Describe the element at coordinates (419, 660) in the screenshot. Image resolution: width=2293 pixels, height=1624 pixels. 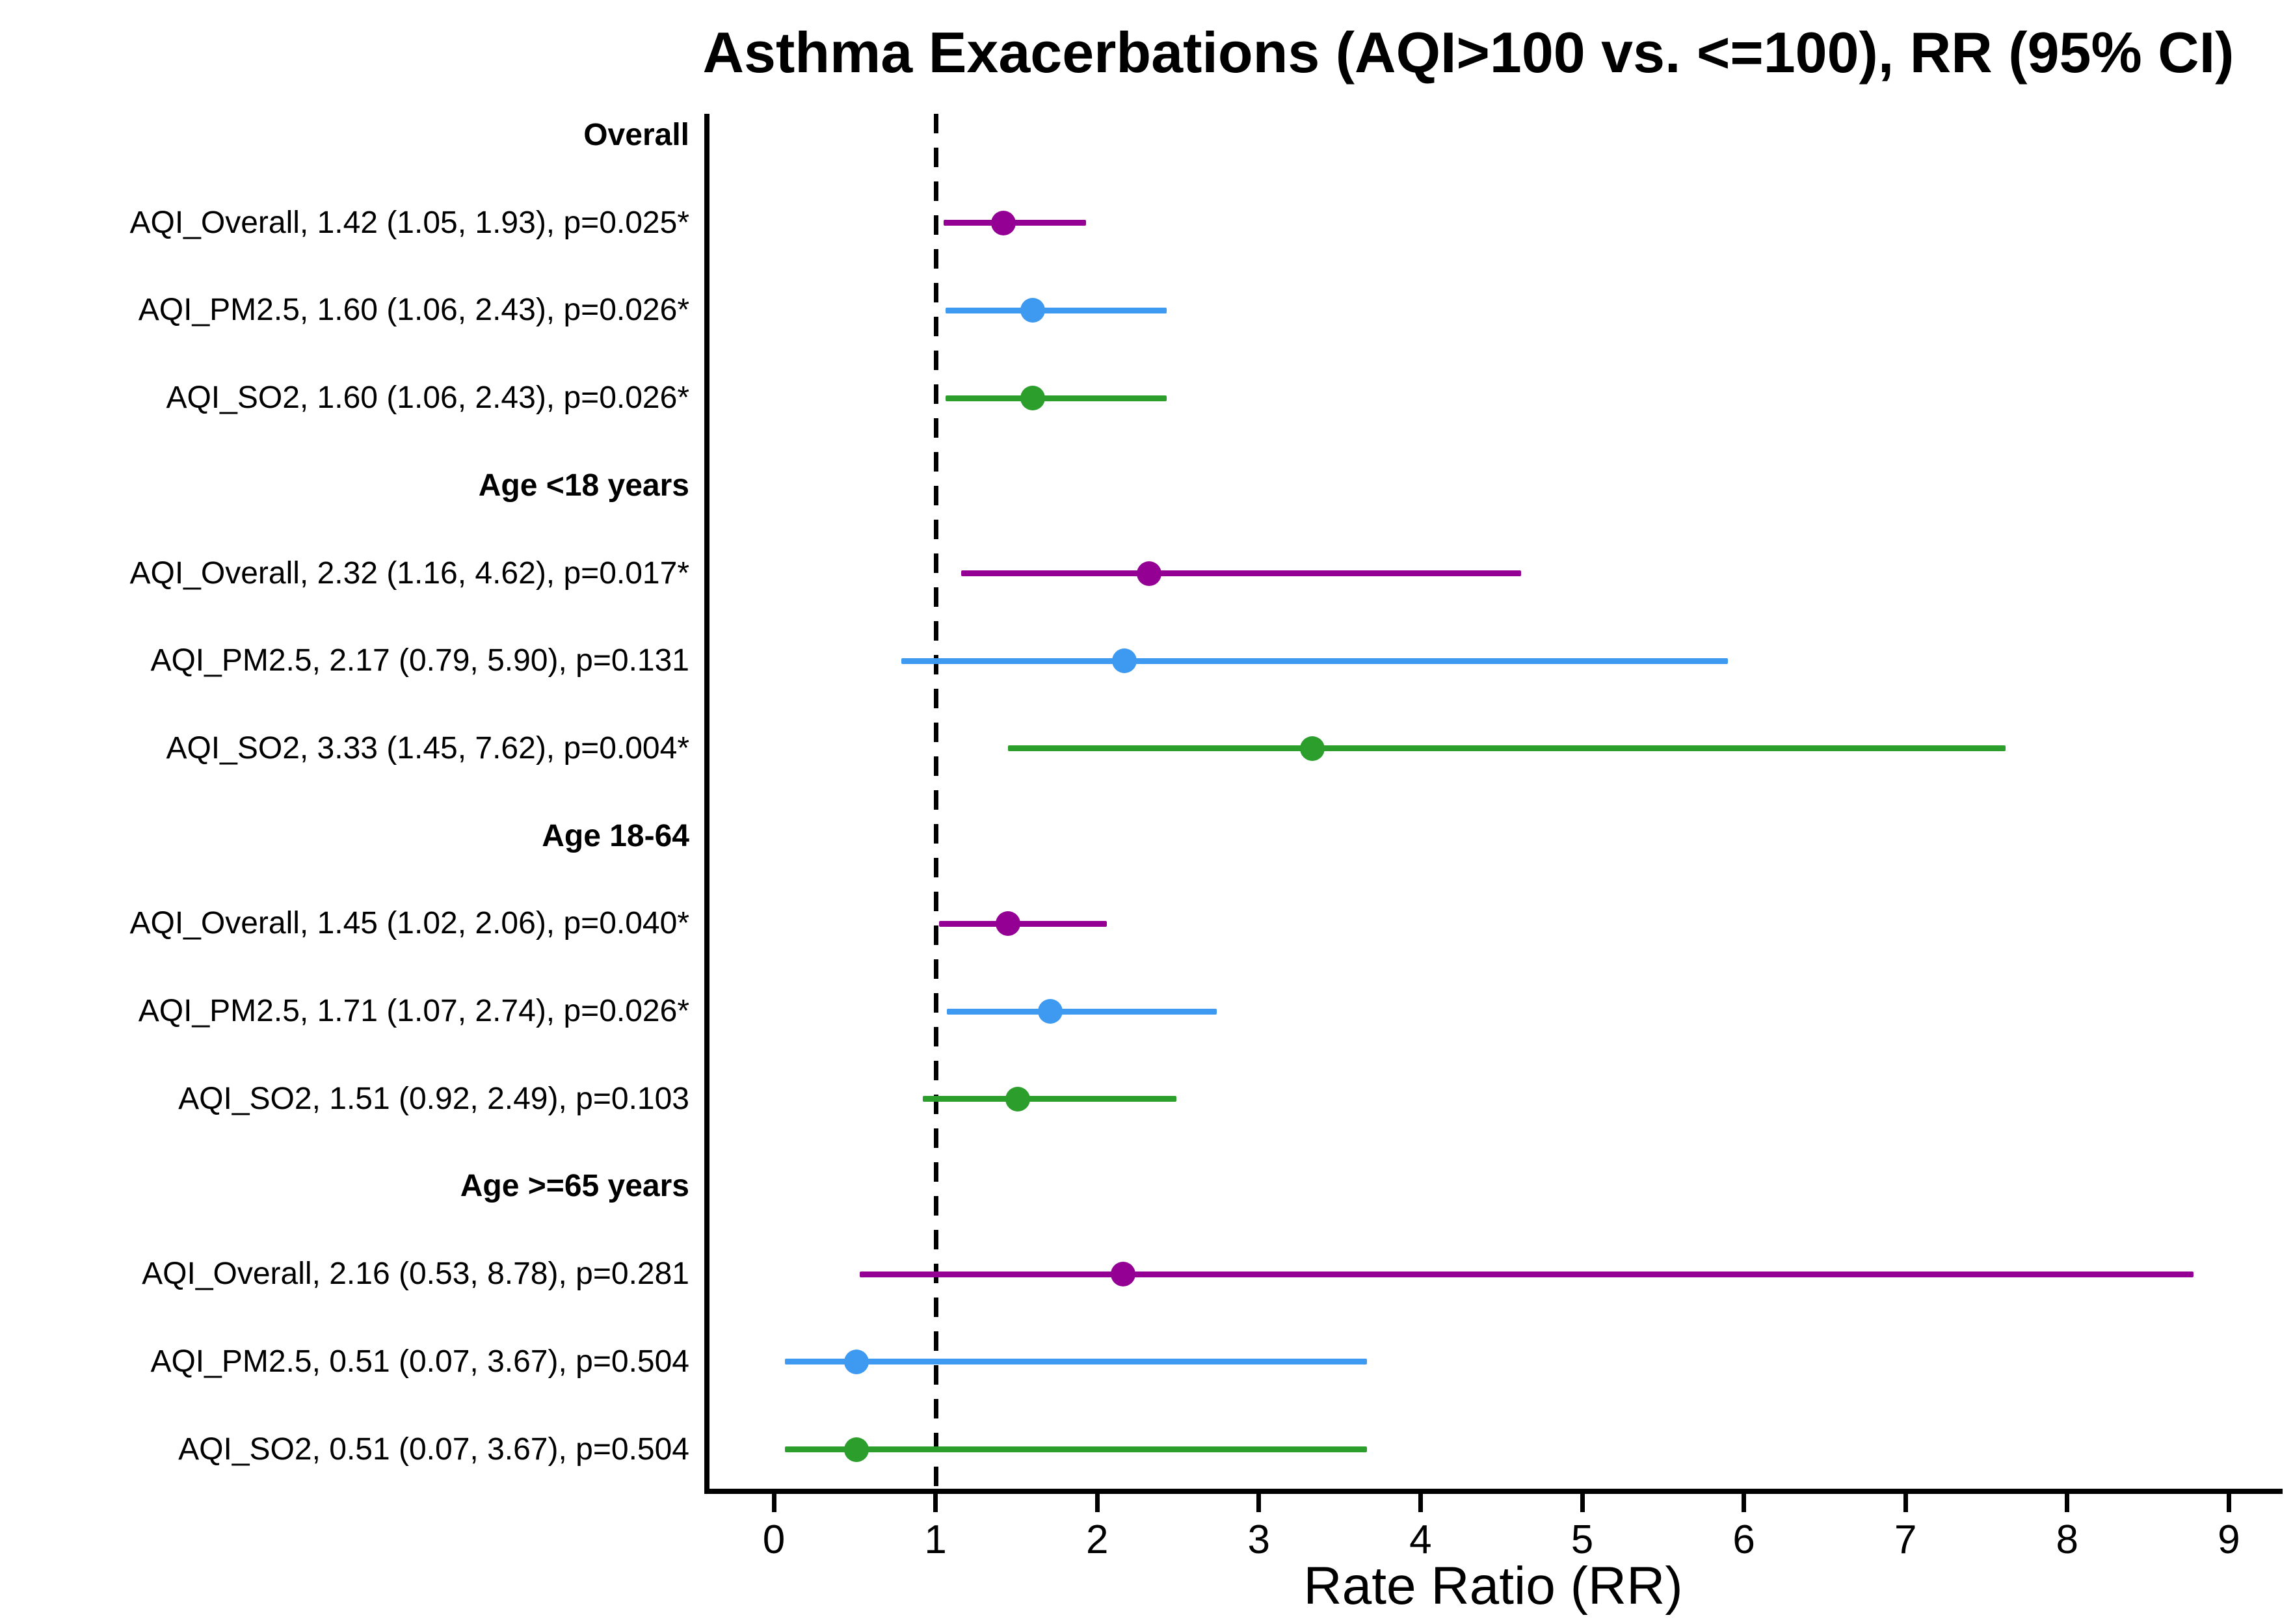
I see `row-label: AQI_PM2.5, 2.17 (0.79, 5.90), p=0.131` at that location.